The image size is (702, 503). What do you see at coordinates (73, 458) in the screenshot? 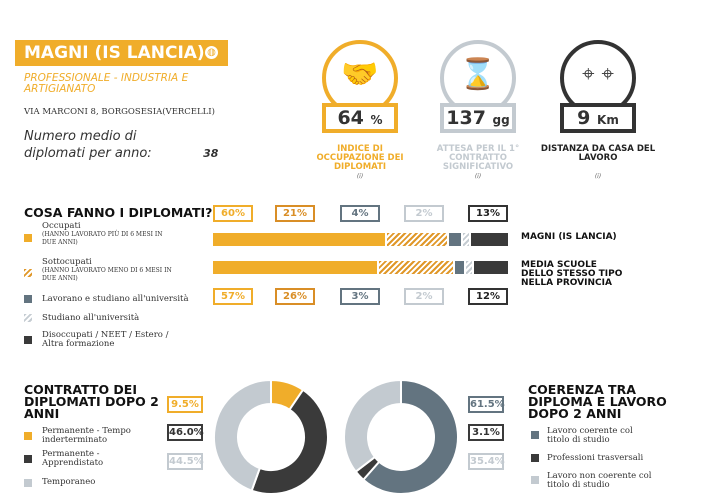
I see `legend-apprendistato: Permanente - Apprendistato` at bounding box center [73, 458].